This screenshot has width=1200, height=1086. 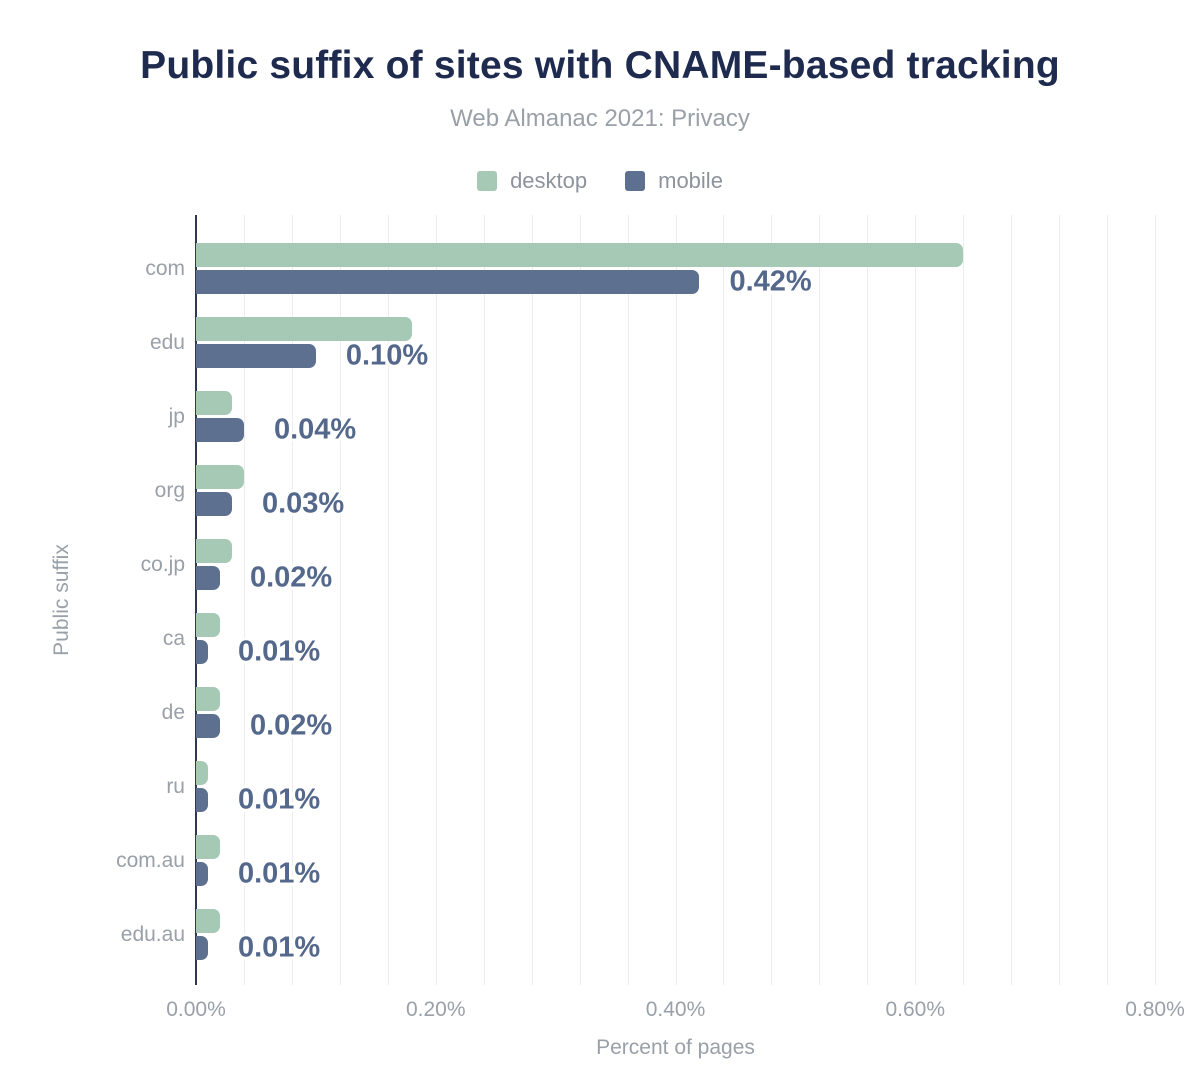 What do you see at coordinates (435, 1009) in the screenshot?
I see `x-tick-label: 0.20%` at bounding box center [435, 1009].